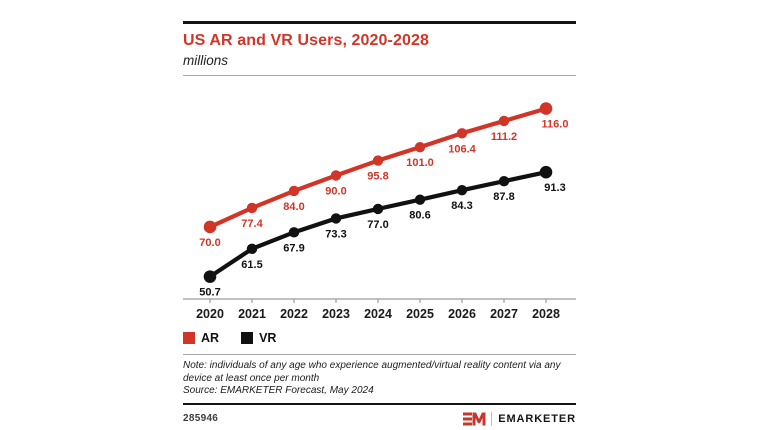 This screenshot has height=430, width=758. What do you see at coordinates (293, 249) in the screenshot?
I see `svg-text: 67.9` at bounding box center [293, 249].